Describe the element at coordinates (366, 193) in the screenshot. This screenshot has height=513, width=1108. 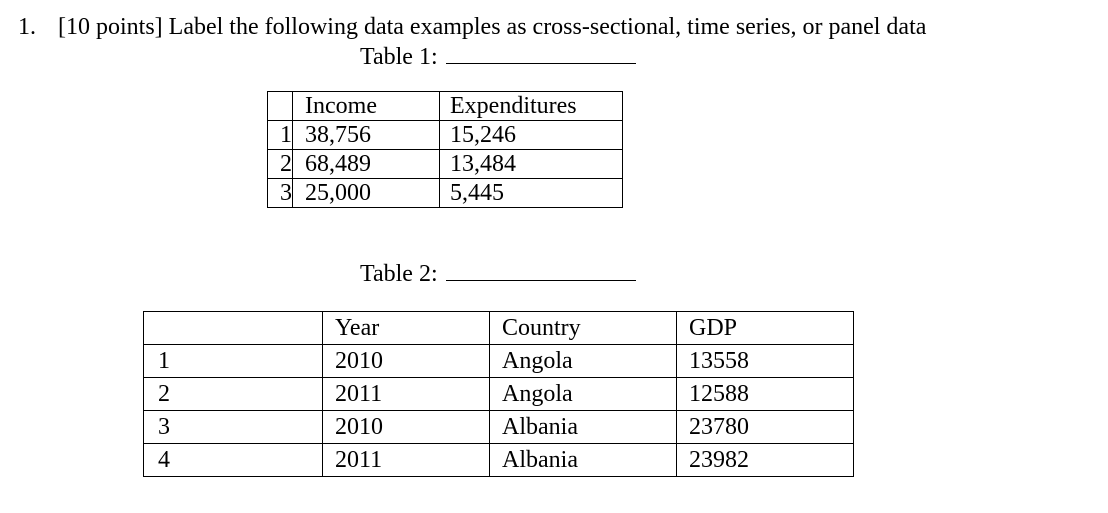
I see `table-cell: 25,000` at that location.